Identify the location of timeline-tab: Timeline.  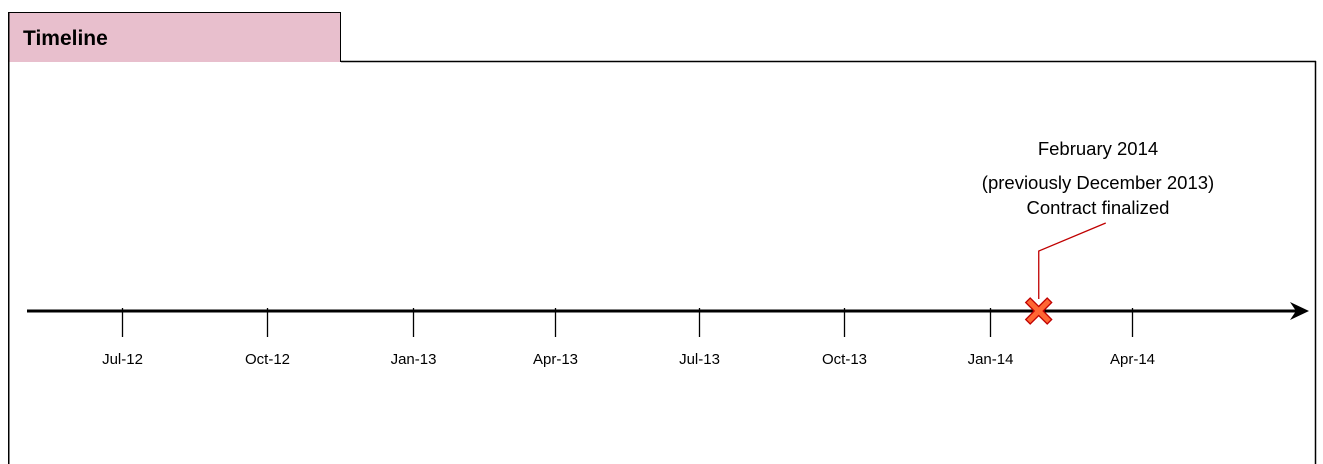
(174, 37).